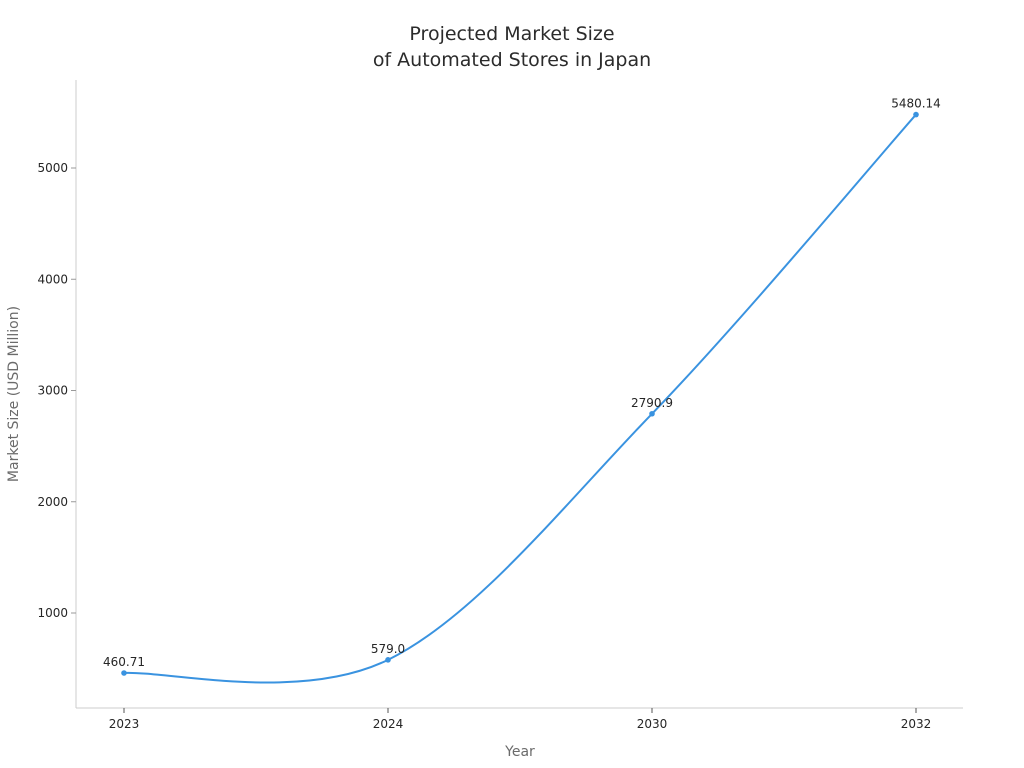 The width and height of the screenshot is (1024, 768). Describe the element at coordinates (916, 724) in the screenshot. I see `x-tick-label: 2032` at that location.